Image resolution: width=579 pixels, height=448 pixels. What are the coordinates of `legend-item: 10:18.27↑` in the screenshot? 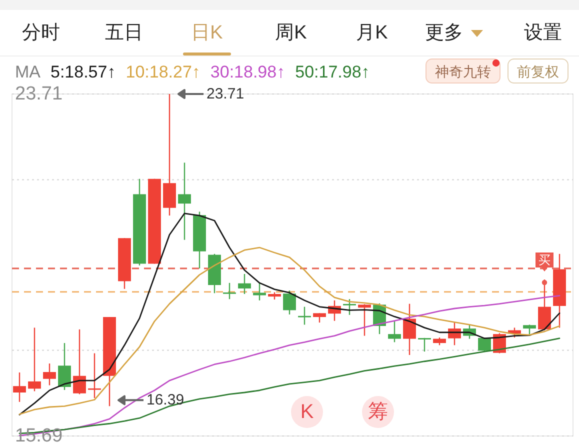 It's located at (163, 72).